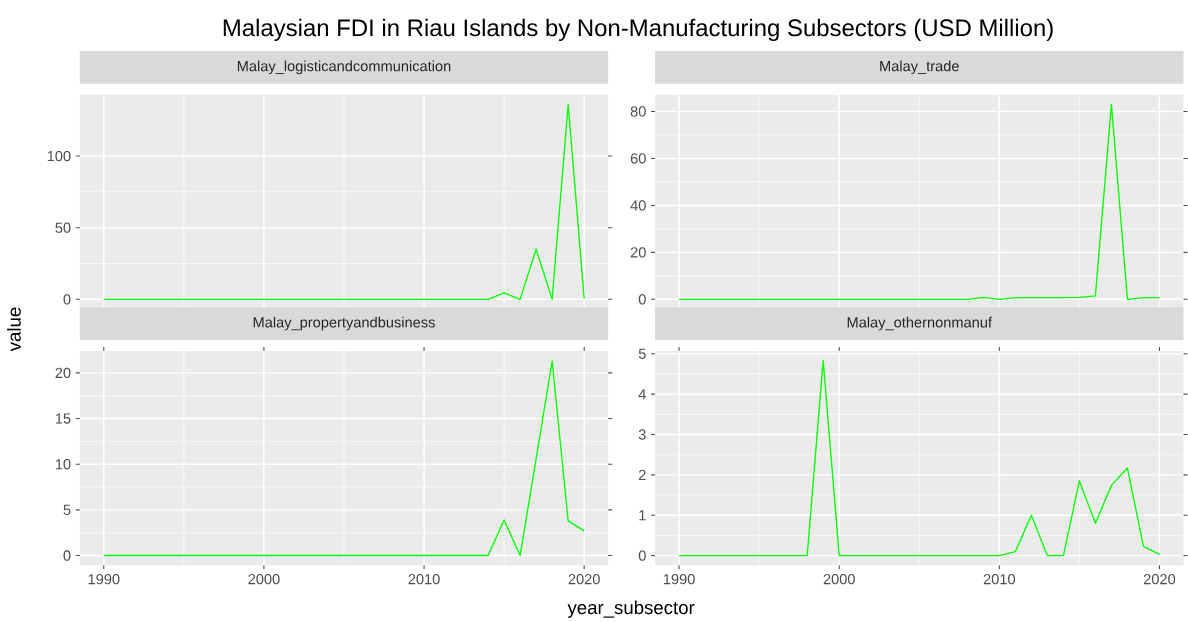  I want to click on y-tick-label: 3, so click(642, 434).